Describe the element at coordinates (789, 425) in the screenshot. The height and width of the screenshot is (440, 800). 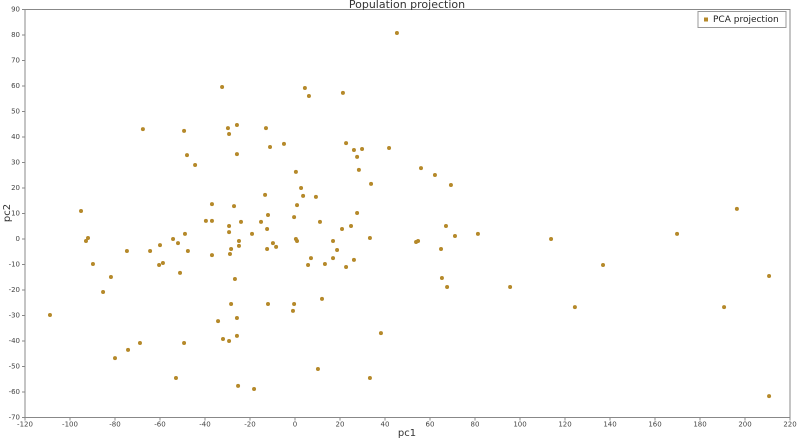
I see `x-tick-label: 220` at that location.